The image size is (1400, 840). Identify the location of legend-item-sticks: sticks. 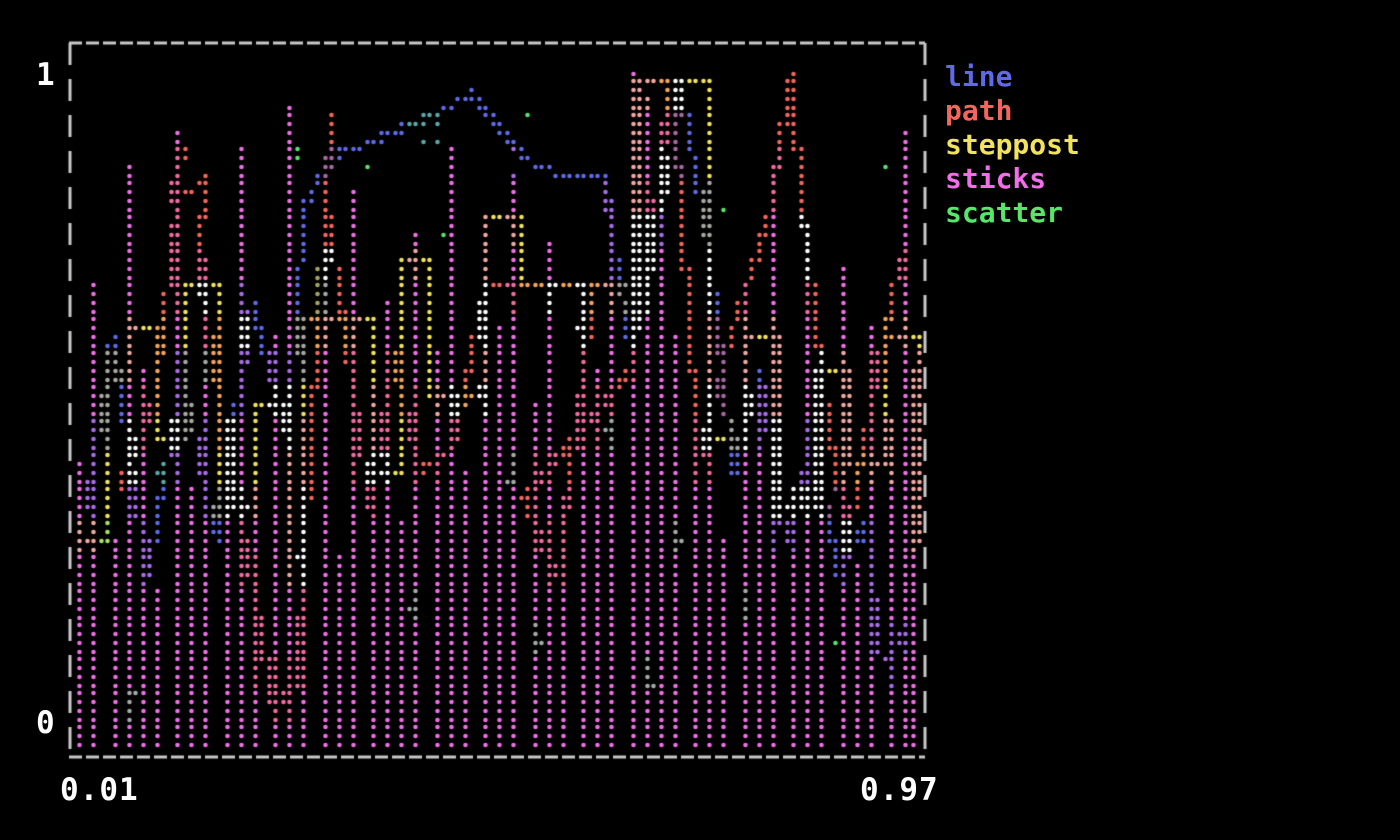
(996, 178).